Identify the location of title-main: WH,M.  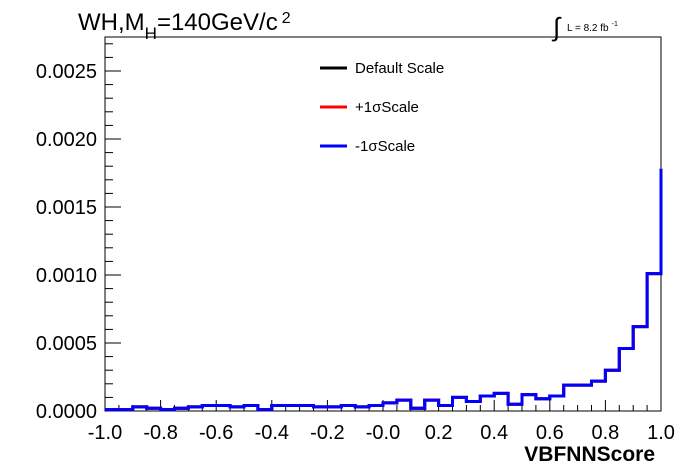
(111, 22).